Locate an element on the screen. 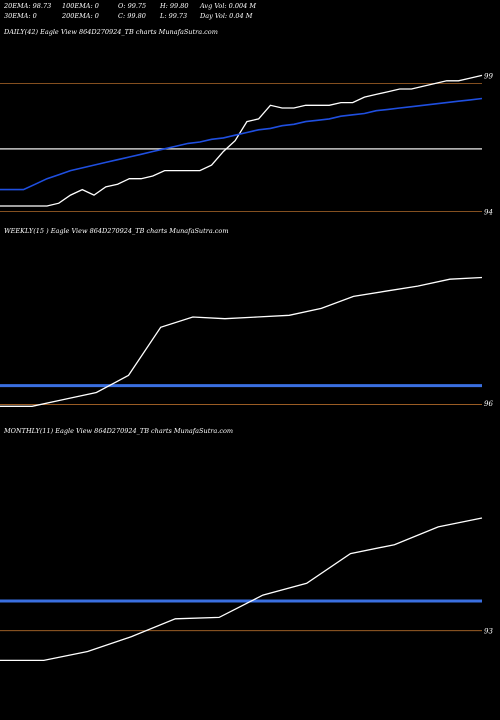 The width and height of the screenshot is (500, 720). high-value: H: 99.80 is located at coordinates (174, 6).